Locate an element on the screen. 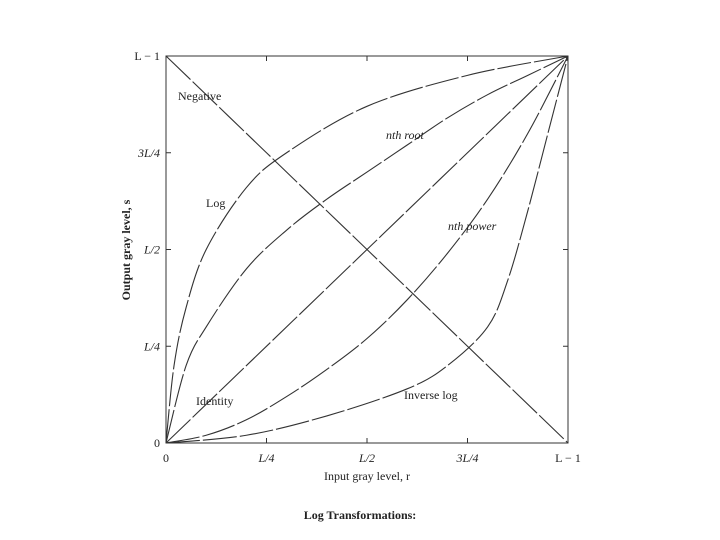 The image size is (720, 540). x-tick-label: 0 is located at coordinates (166, 458).